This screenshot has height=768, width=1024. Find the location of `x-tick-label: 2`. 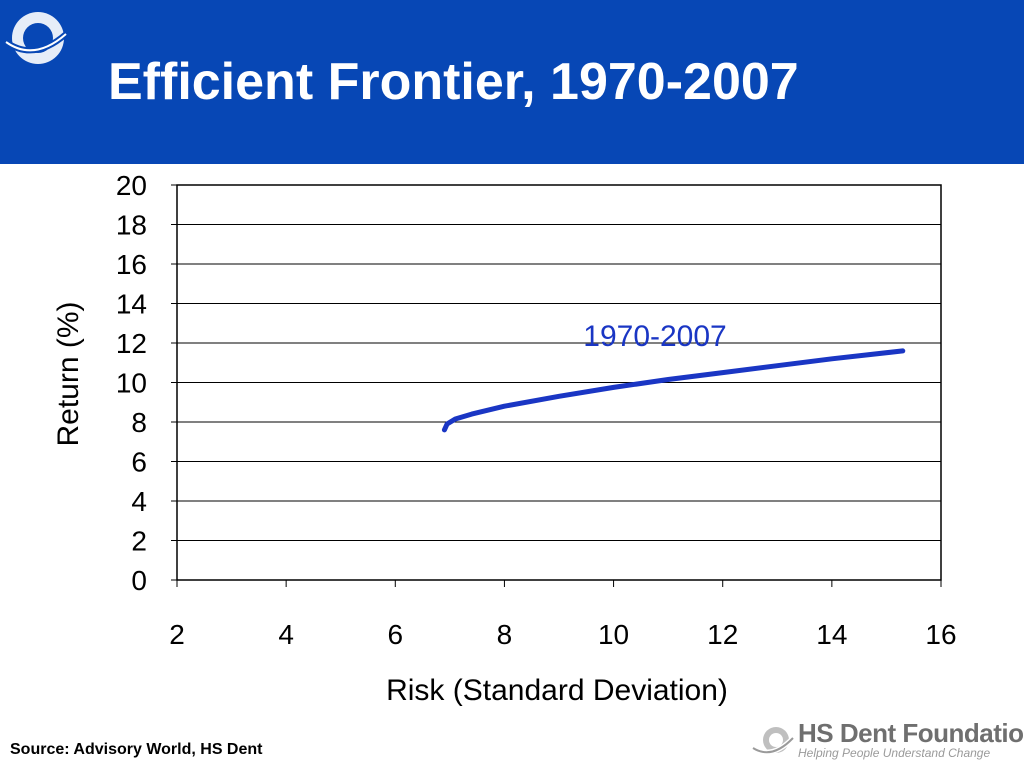

x-tick-label: 2 is located at coordinates (177, 634).